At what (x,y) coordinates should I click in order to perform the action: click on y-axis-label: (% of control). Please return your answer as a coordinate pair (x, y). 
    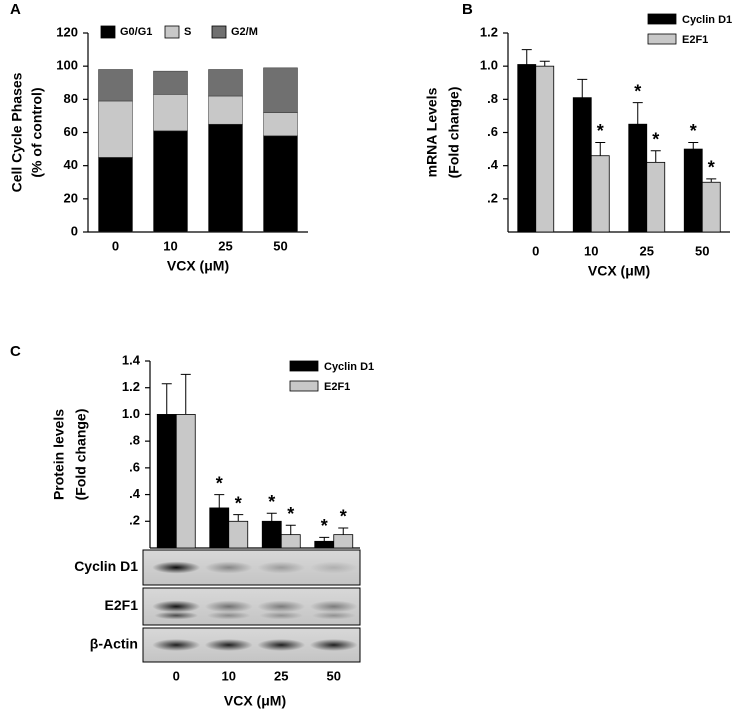
    Looking at the image, I should click on (37, 132).